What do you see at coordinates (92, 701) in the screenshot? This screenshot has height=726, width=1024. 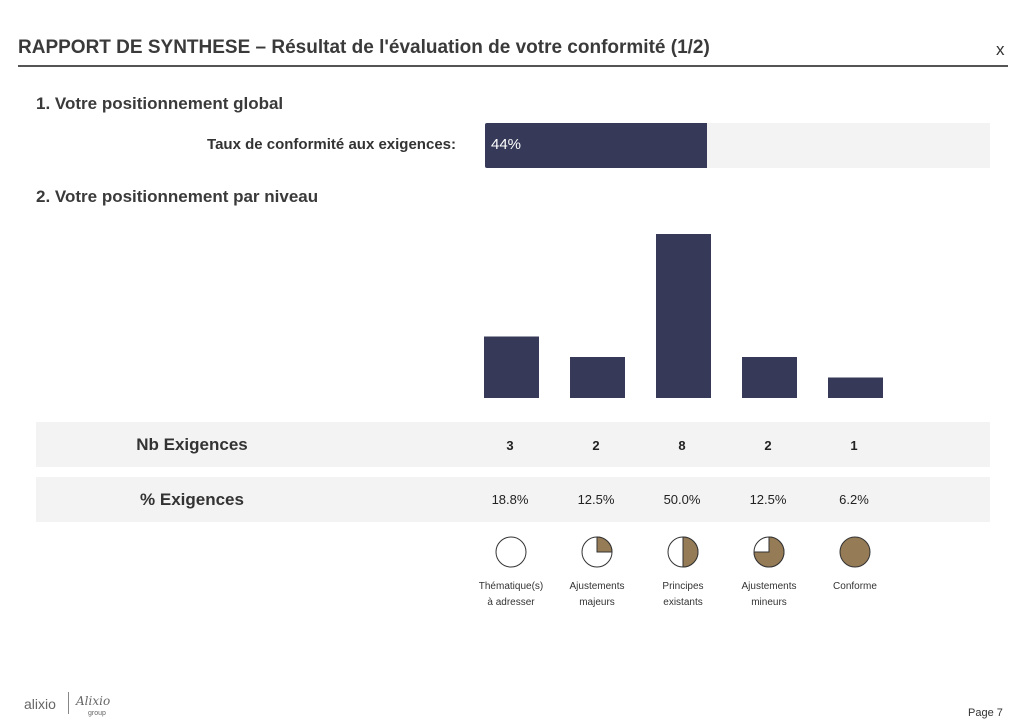 I see `svg-text: Alixio` at bounding box center [92, 701].